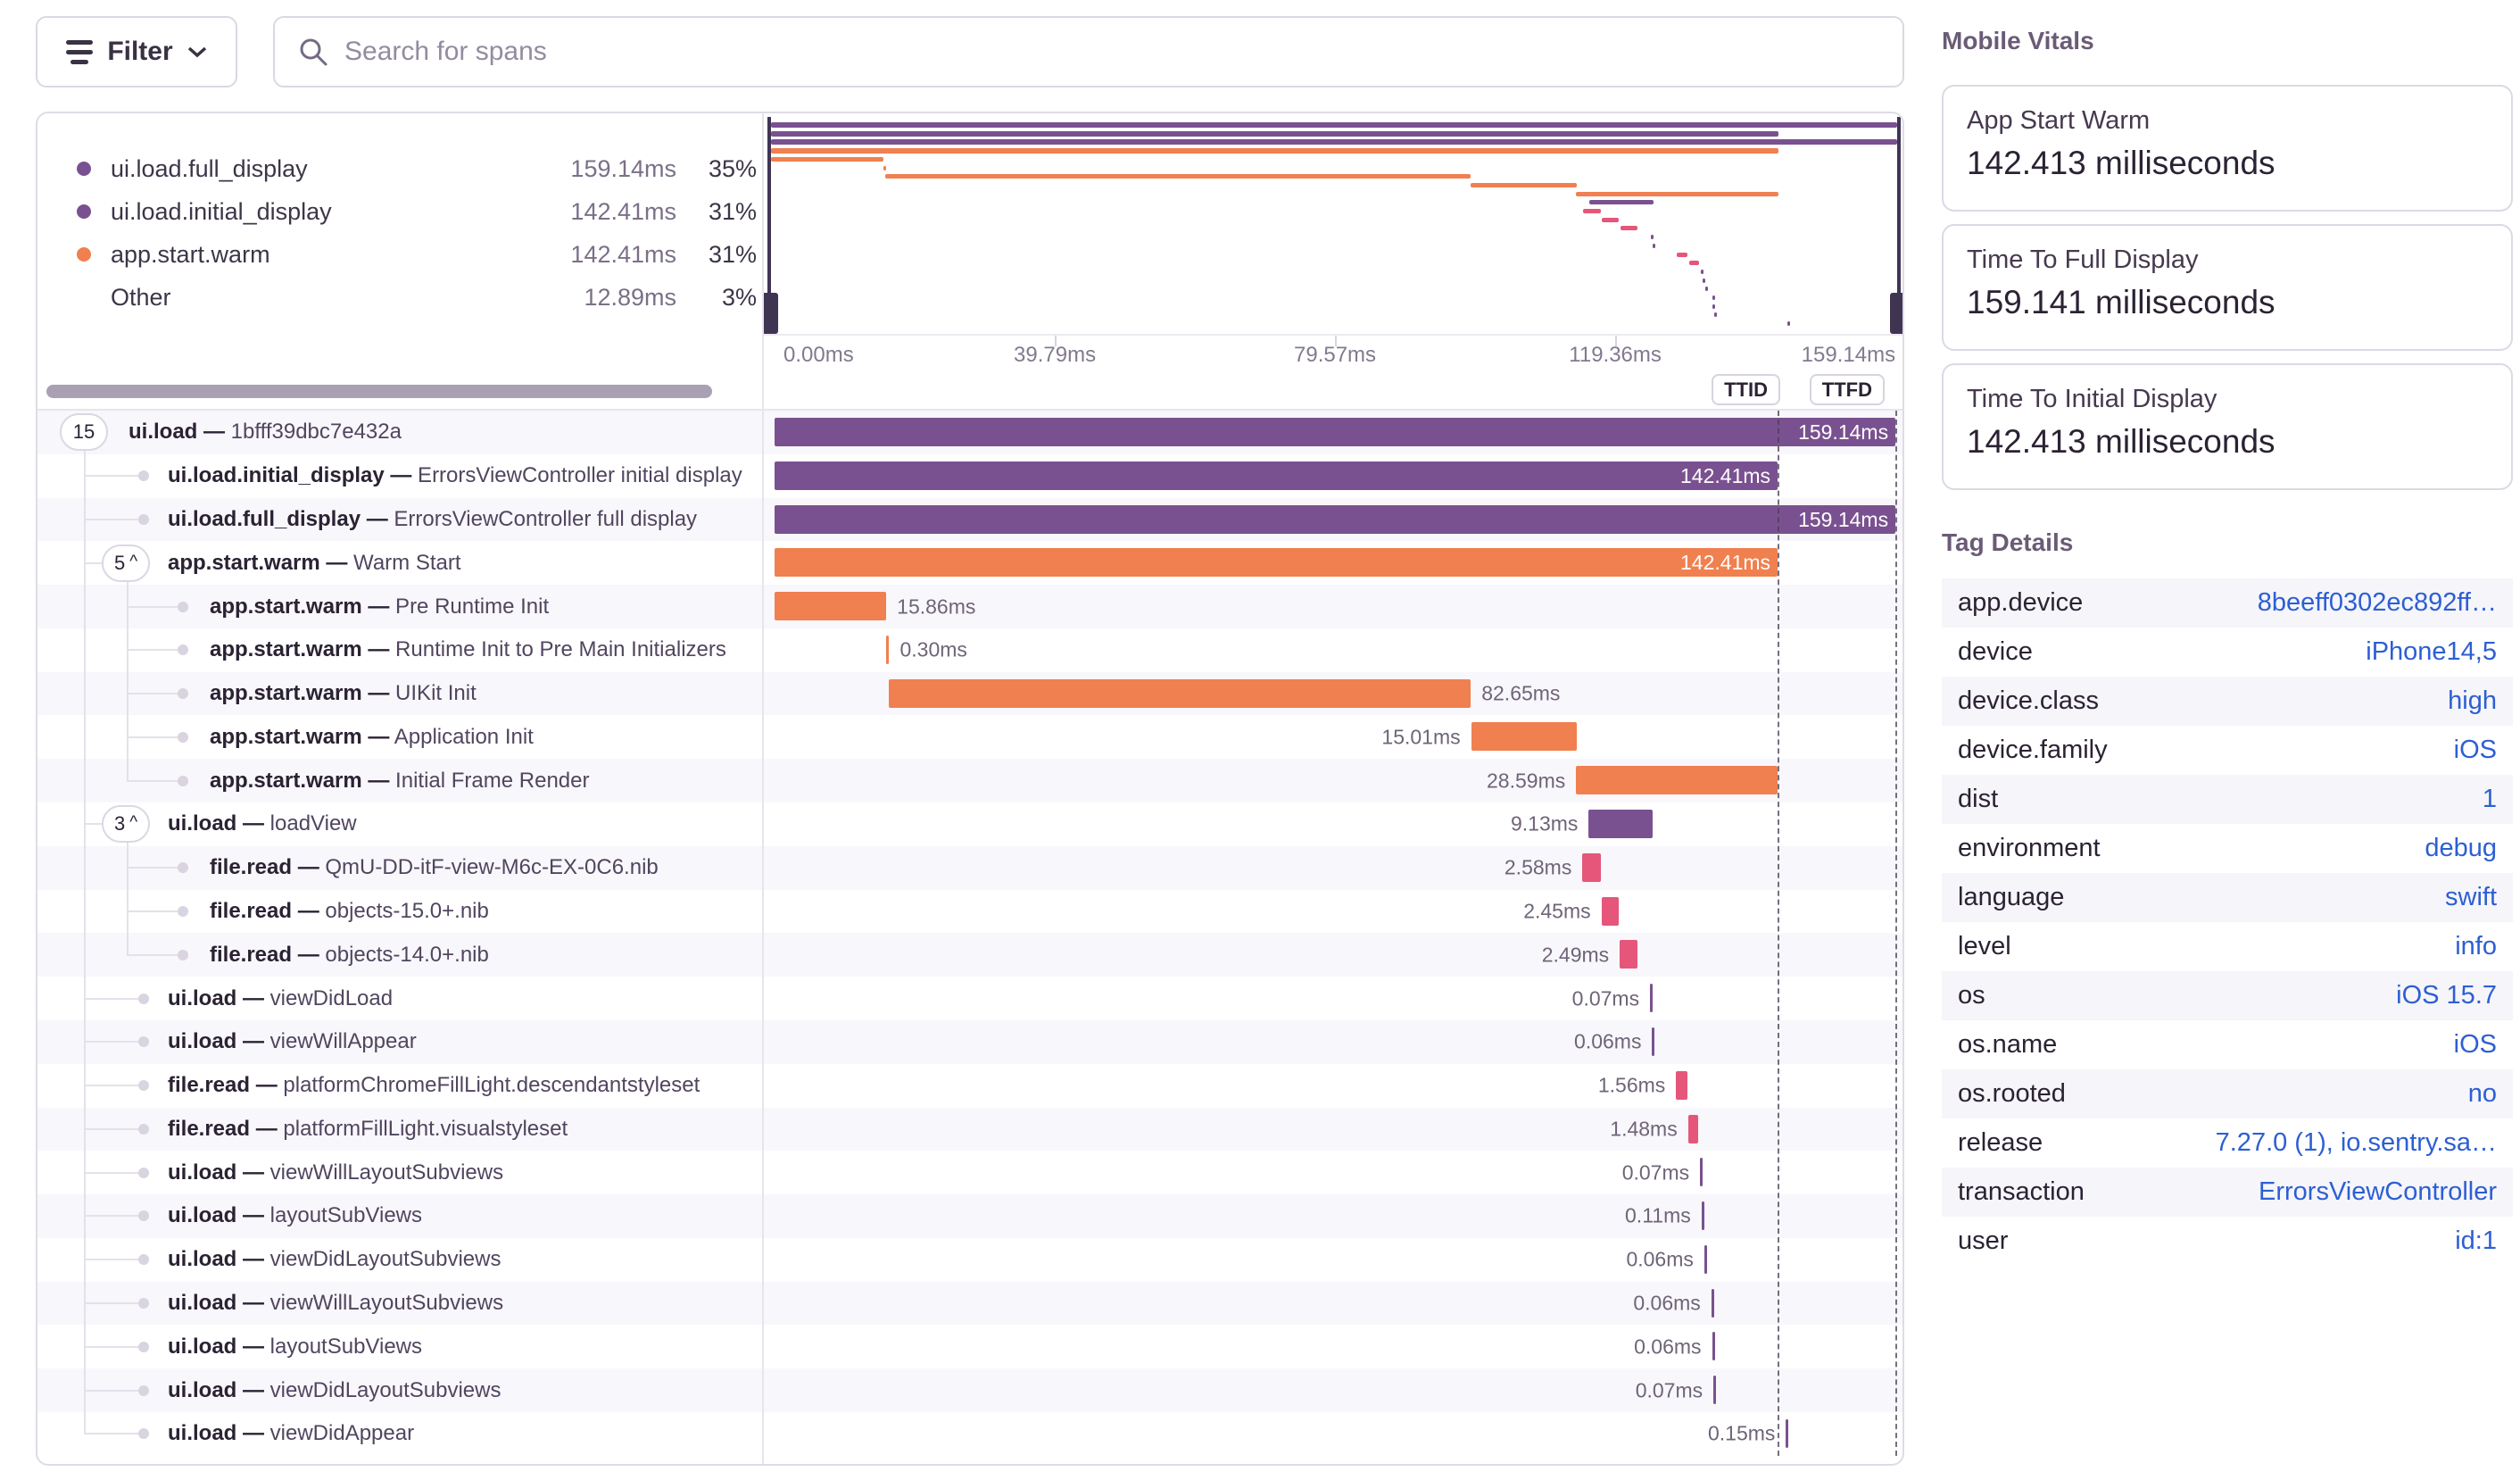 Image resolution: width=2520 pixels, height=1480 pixels. I want to click on tag-value-link: ErrorsViewController, so click(2378, 1191).